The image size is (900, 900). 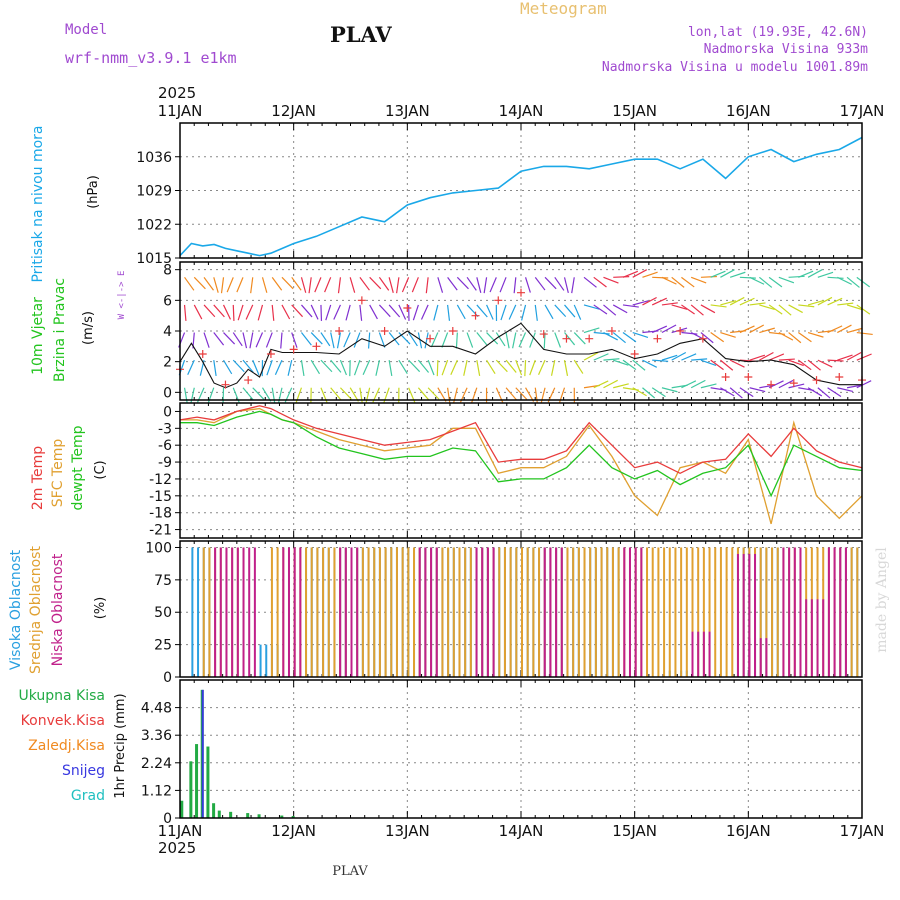 What do you see at coordinates (160, 480) in the screenshot?
I see `y-tick-label: -12` at bounding box center [160, 480].